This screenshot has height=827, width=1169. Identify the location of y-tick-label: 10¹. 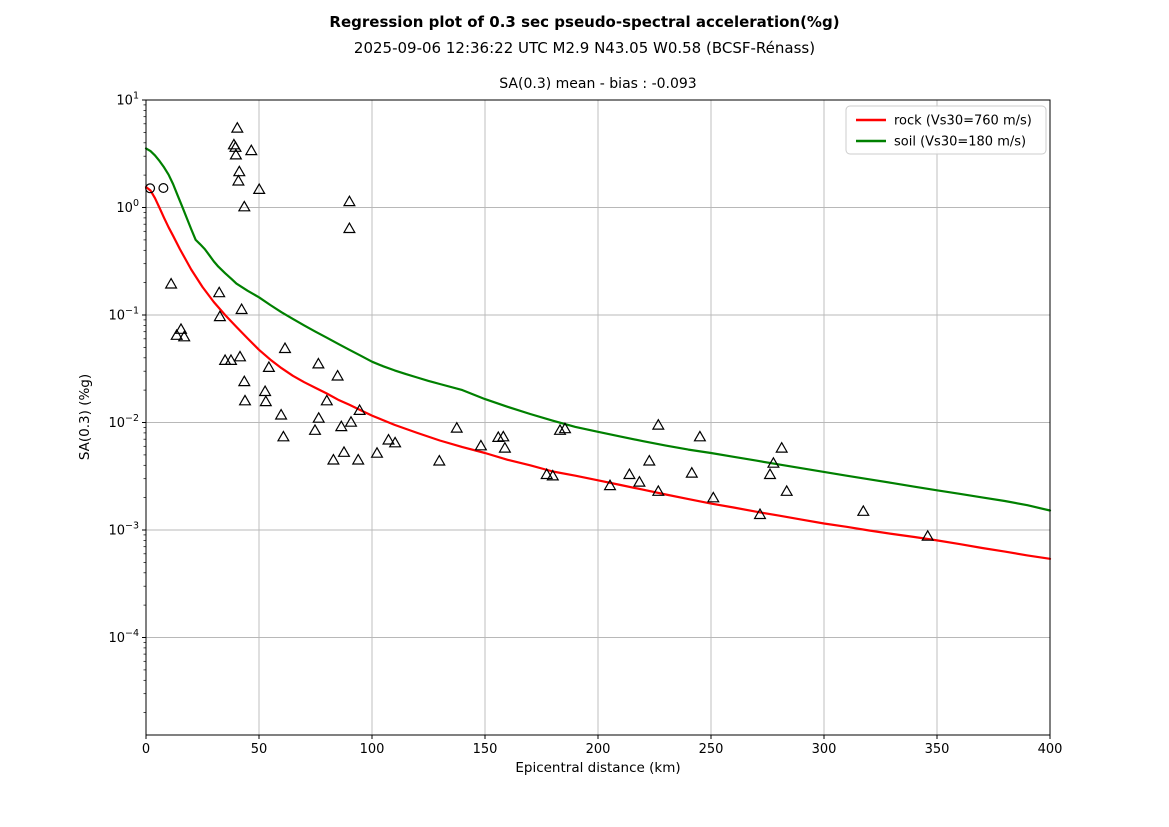
(127, 100).